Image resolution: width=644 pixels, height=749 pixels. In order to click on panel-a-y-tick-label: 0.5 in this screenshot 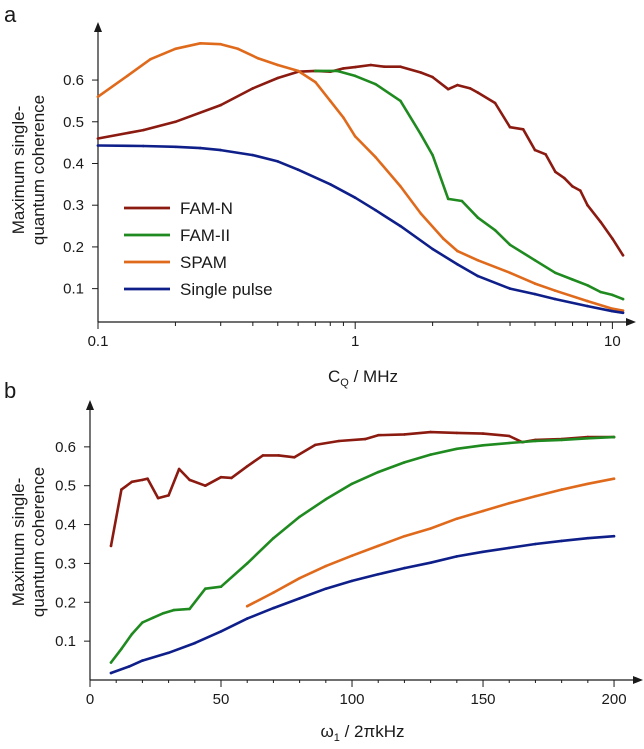, I will do `click(73, 122)`.